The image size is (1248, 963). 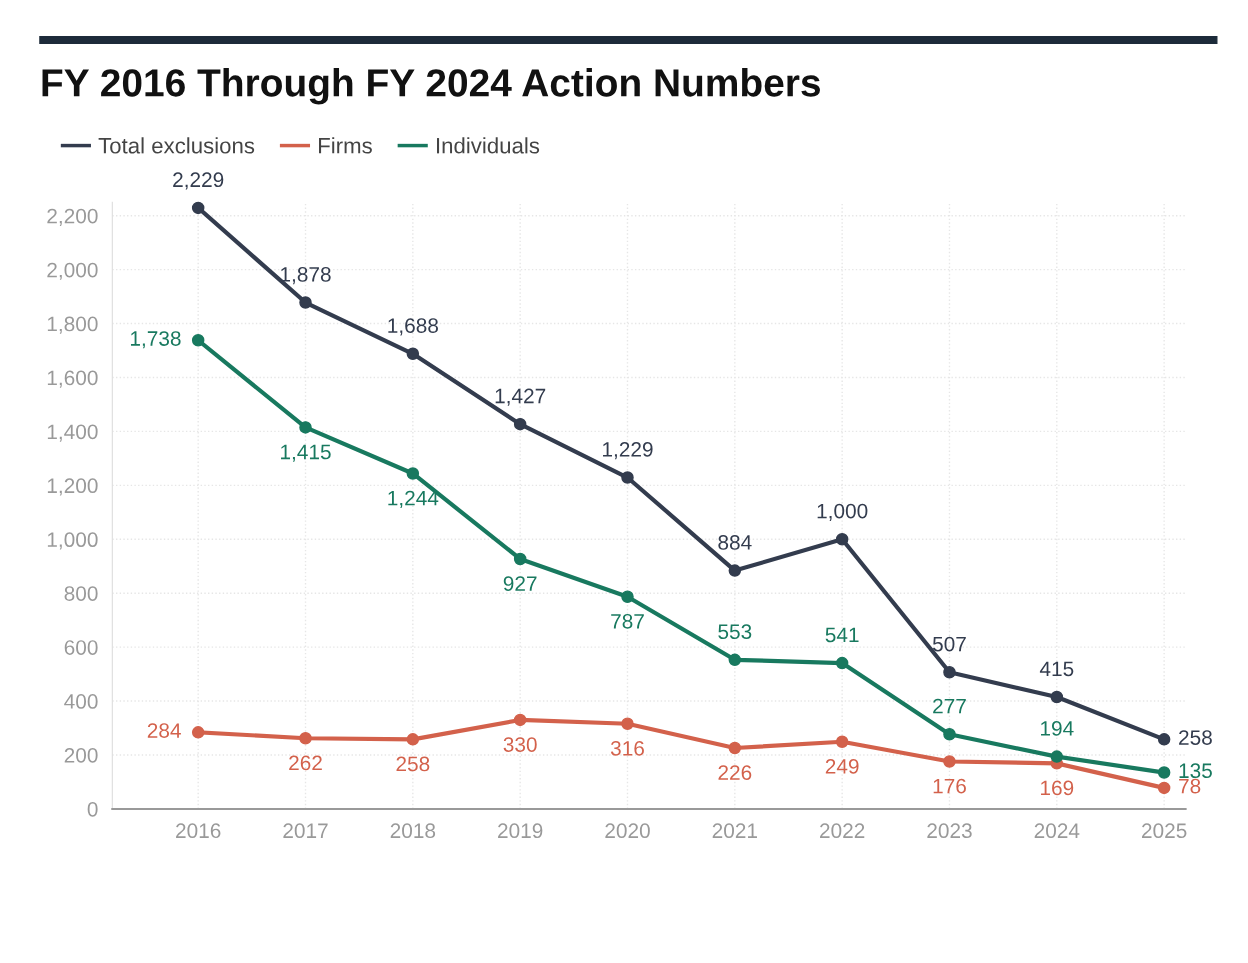 What do you see at coordinates (1164, 831) in the screenshot?
I see `x-tick-label: 2025` at bounding box center [1164, 831].